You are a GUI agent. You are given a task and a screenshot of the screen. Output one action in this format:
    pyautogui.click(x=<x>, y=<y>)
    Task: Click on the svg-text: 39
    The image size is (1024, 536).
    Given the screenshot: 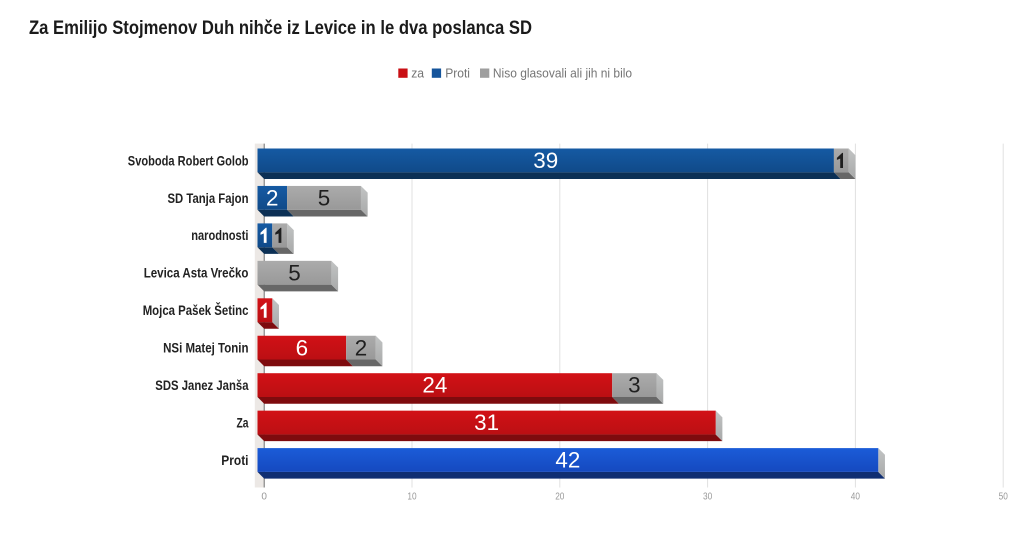 What is the action you would take?
    pyautogui.click(x=545, y=160)
    